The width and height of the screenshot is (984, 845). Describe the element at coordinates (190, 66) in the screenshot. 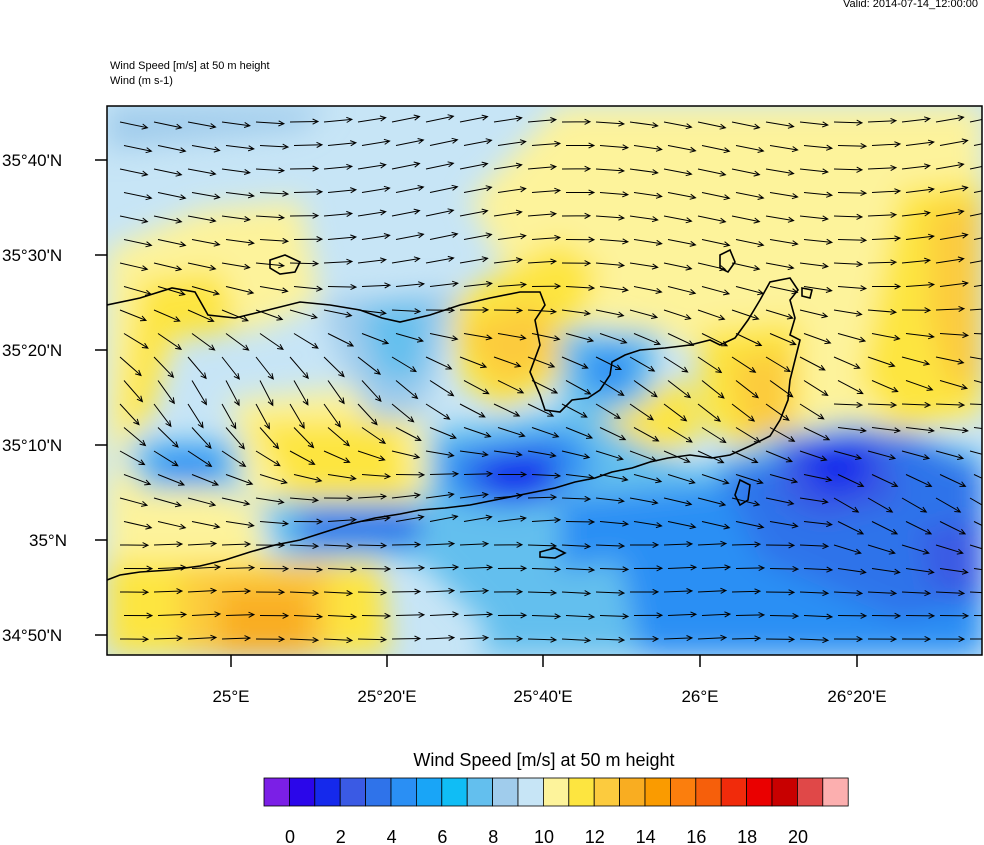

I see `plot-title-line1: Wind Speed [m/s] at 50 m height` at that location.